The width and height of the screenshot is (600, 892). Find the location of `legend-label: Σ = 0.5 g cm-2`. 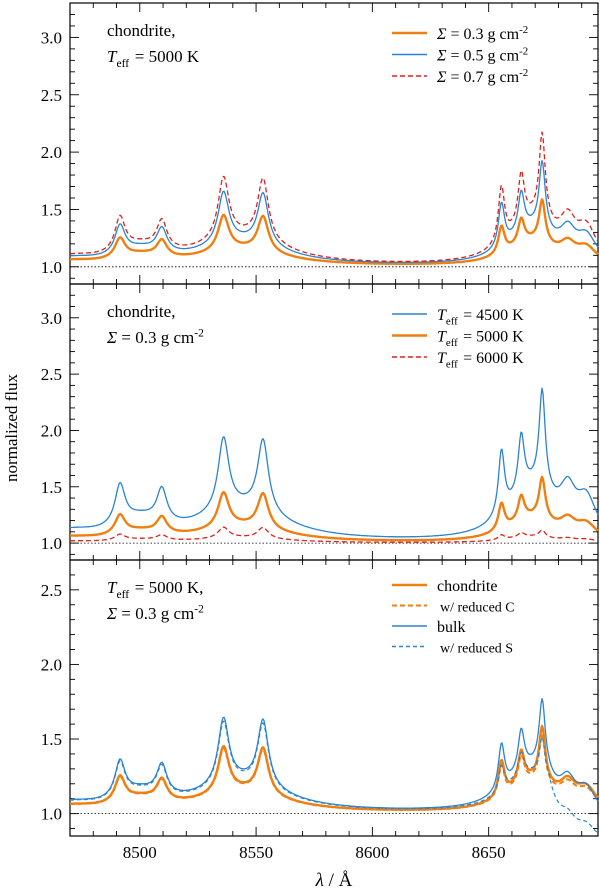

legend-label: Σ = 0.5 g cm-2 is located at coordinates (483, 54).